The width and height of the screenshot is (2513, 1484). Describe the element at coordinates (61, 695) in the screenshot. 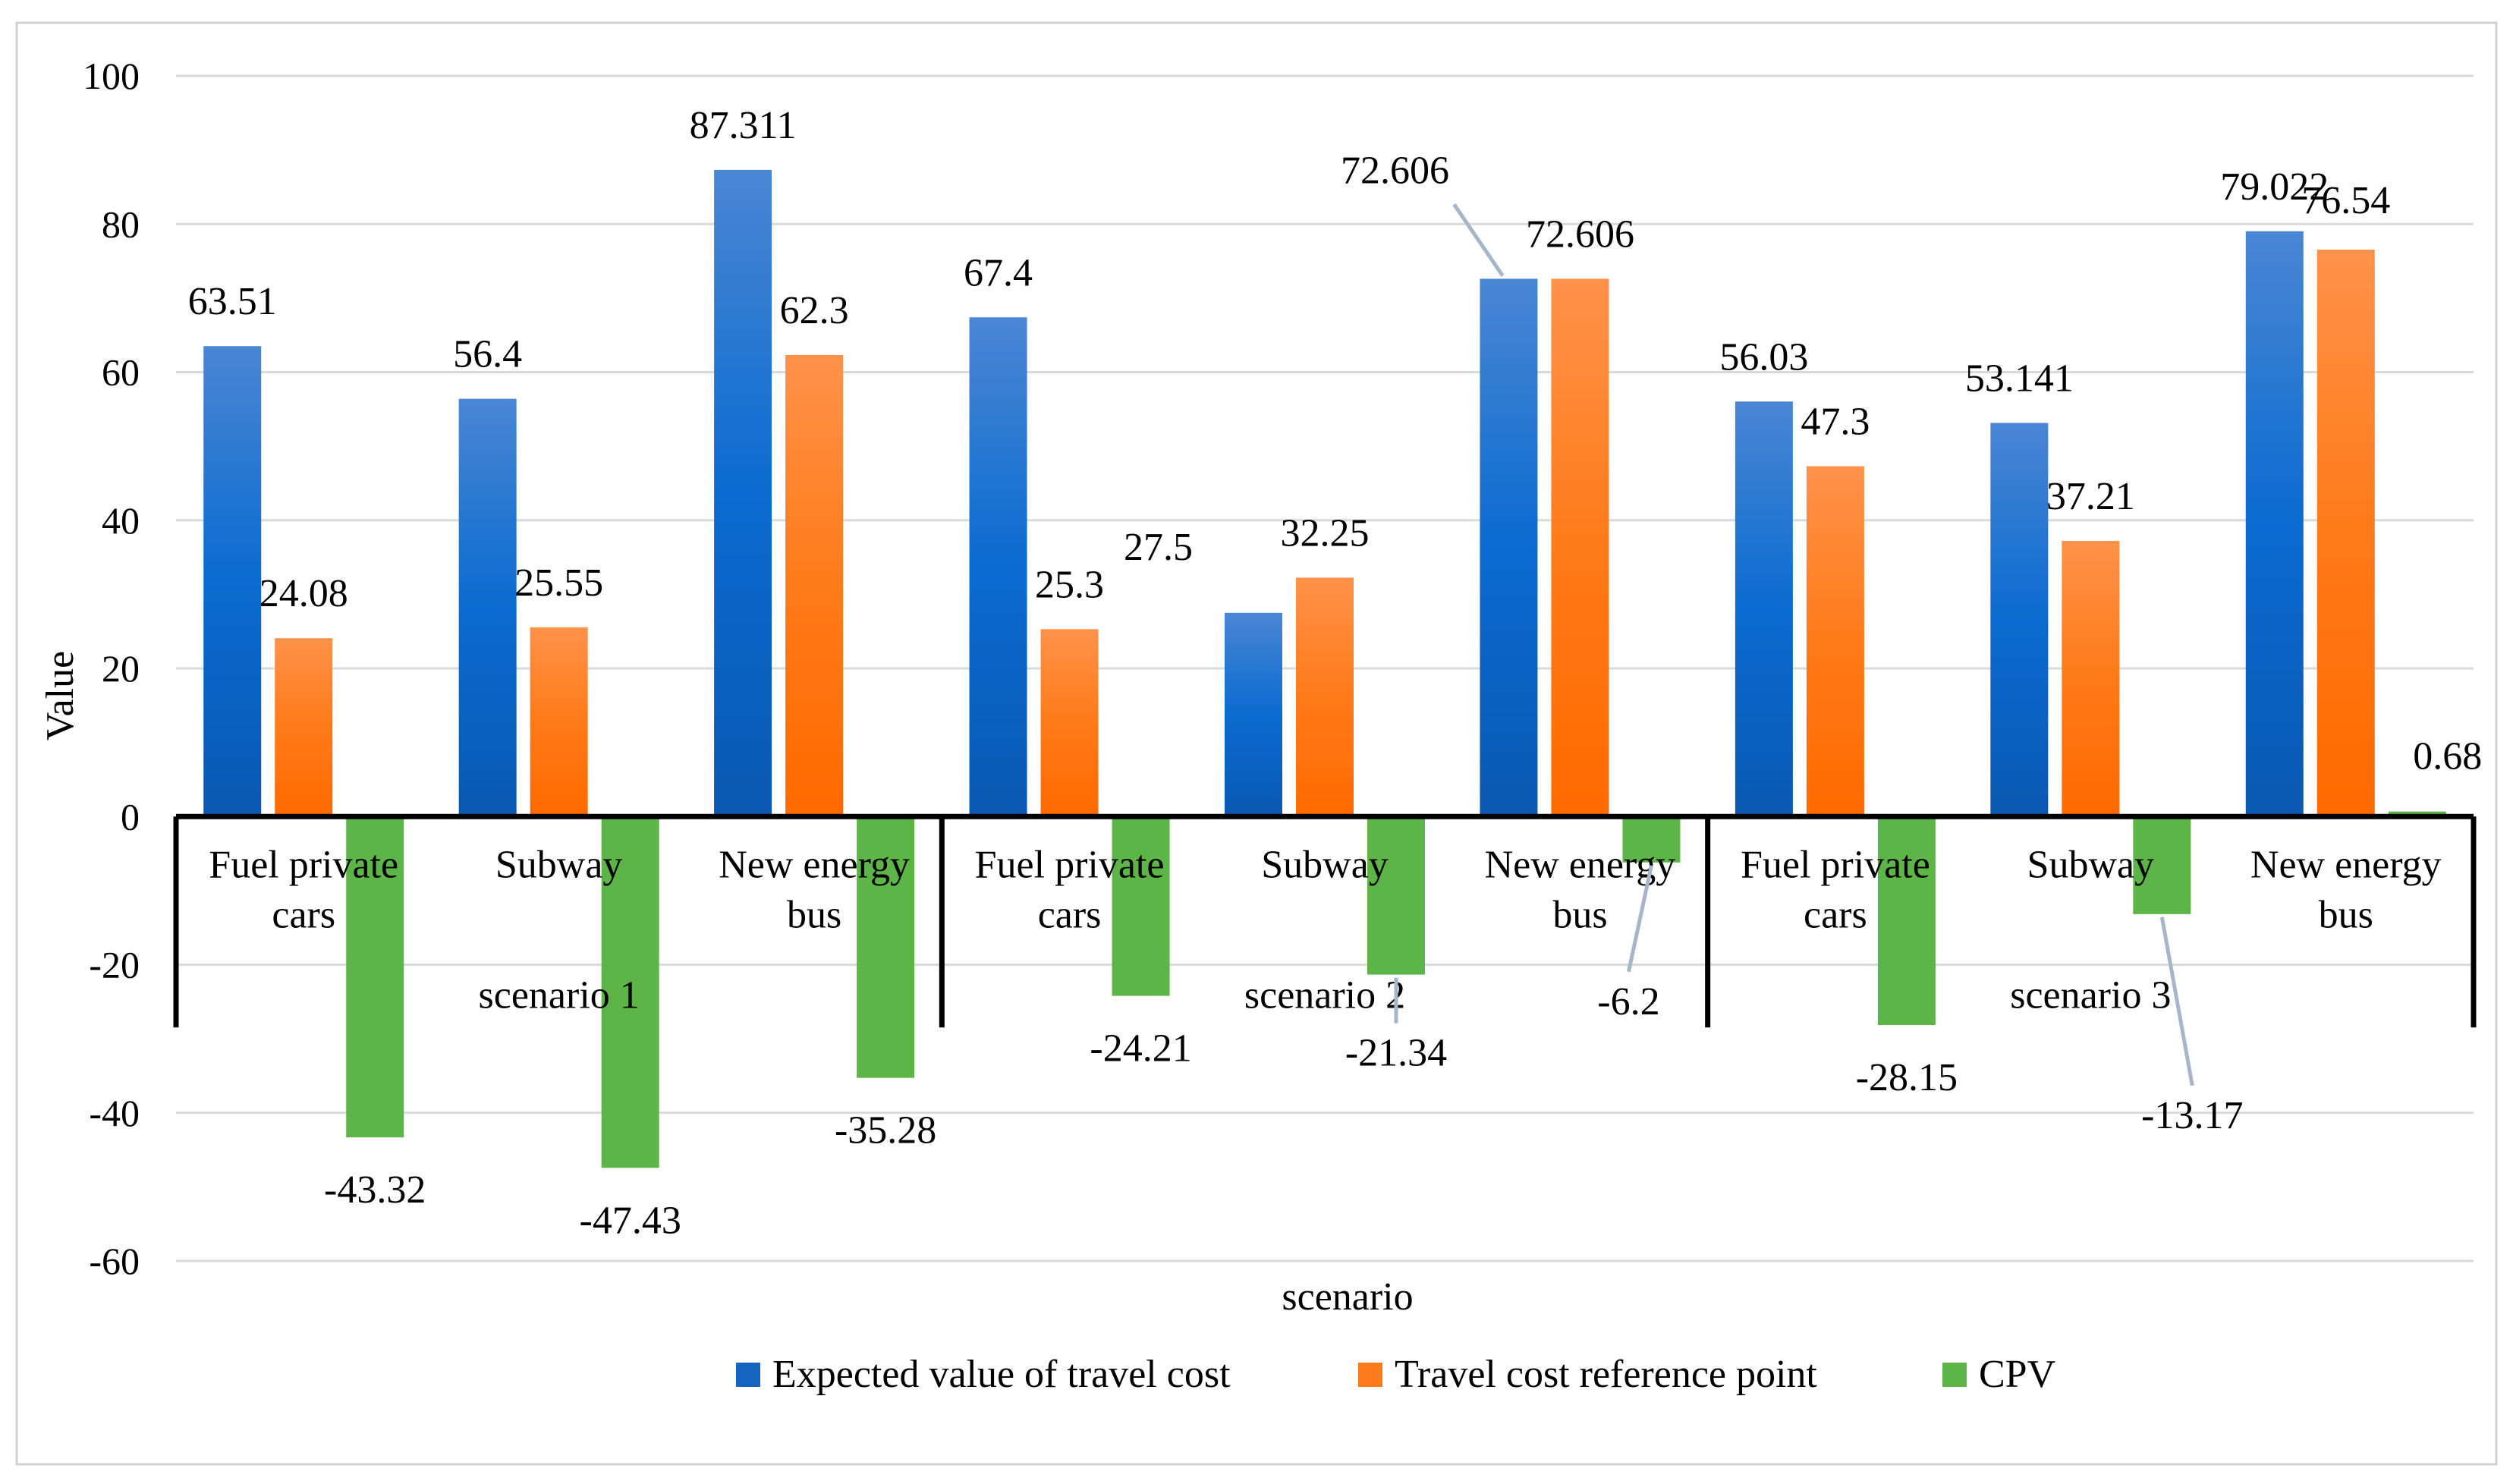

I see `y-axis-title: Value` at that location.